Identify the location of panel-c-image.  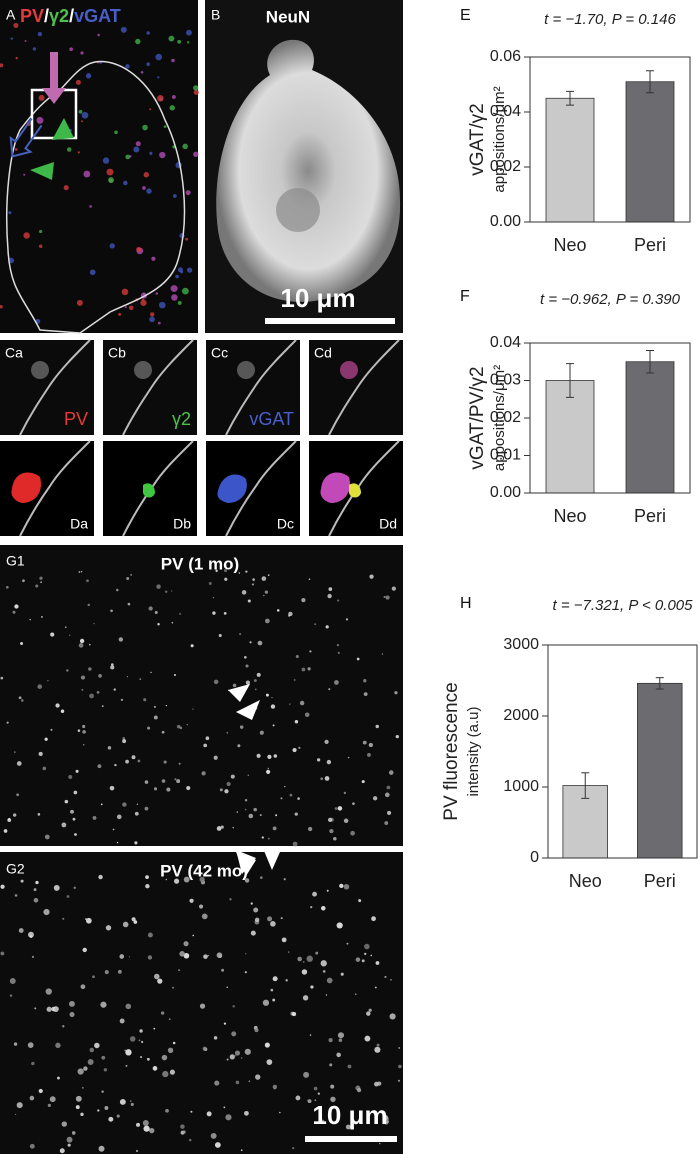
(253, 387).